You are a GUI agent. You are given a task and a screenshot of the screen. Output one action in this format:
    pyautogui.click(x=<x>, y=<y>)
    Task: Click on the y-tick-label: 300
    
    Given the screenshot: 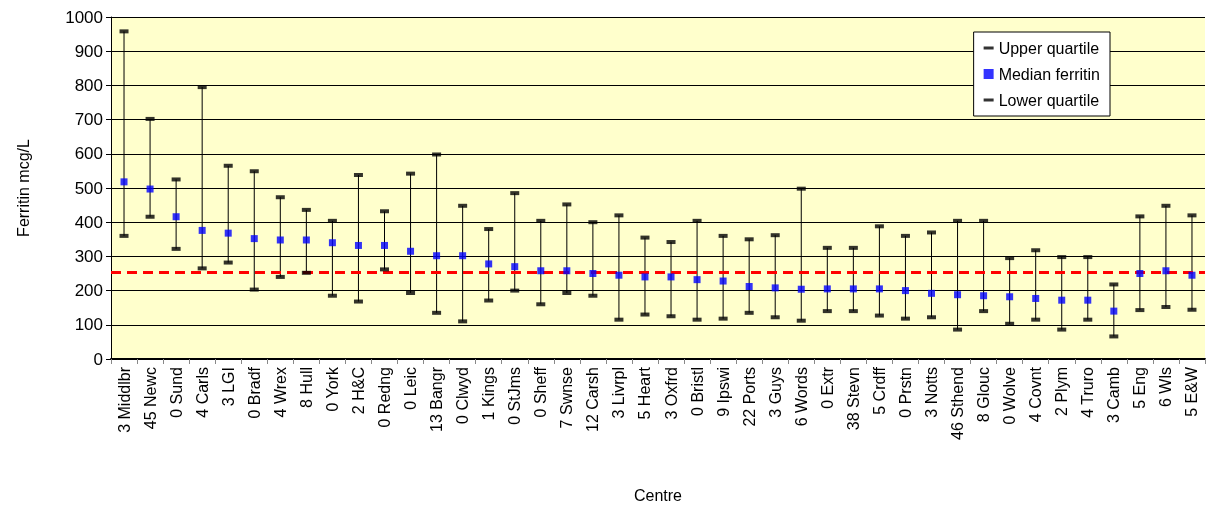 What is the action you would take?
    pyautogui.click(x=88, y=256)
    